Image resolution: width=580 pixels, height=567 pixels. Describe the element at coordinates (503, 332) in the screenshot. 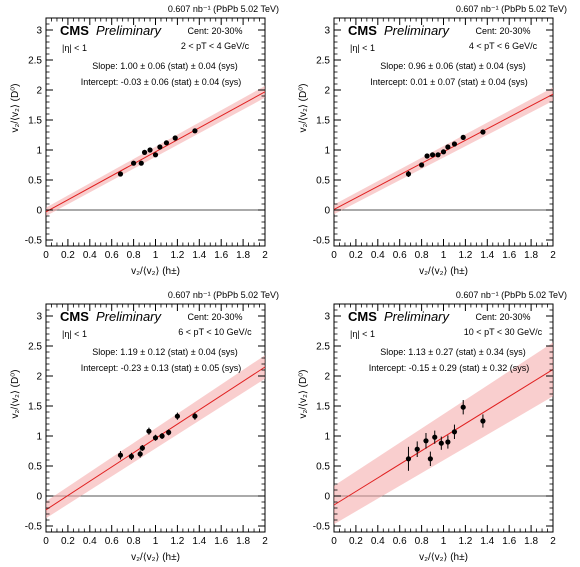

I see `pt-bin-label: 10 < pT < 30 GeV/c` at that location.